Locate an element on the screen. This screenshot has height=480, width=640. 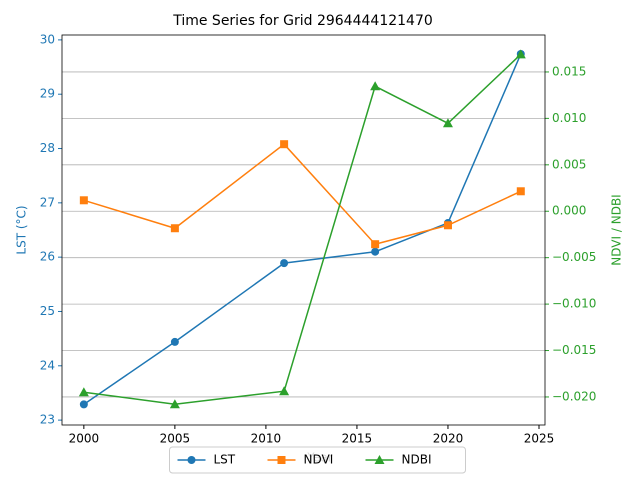
legend-label: LST is located at coordinates (225, 460).